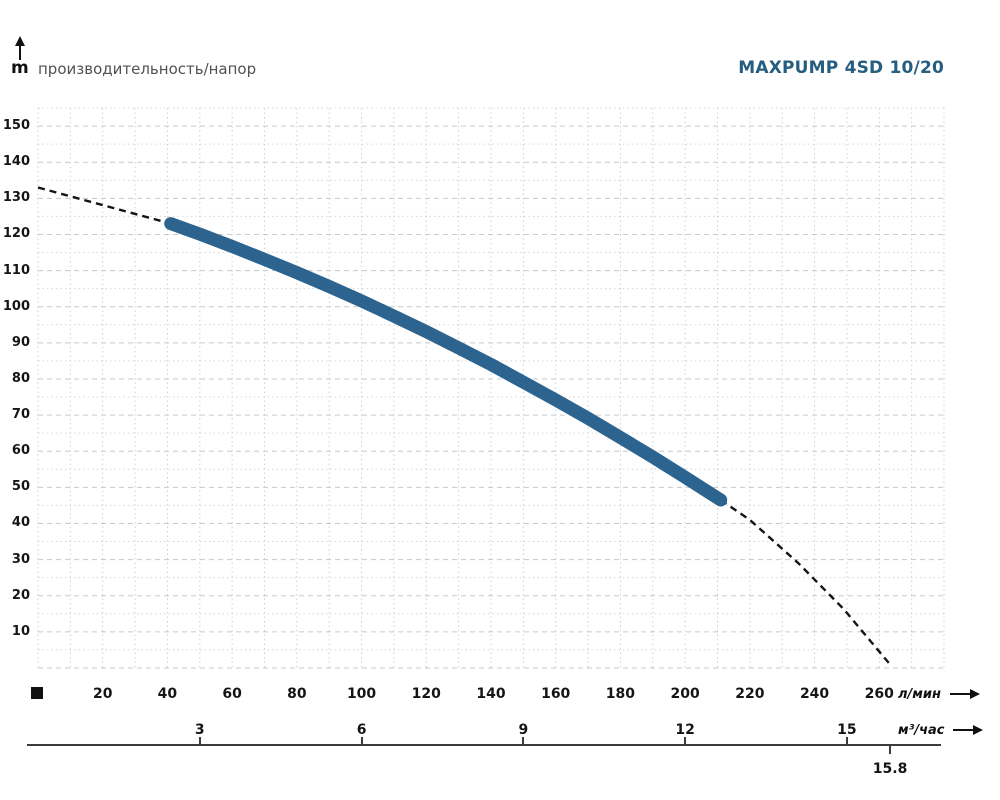  I want to click on x-tick-label-lmin: 100, so click(361, 694).